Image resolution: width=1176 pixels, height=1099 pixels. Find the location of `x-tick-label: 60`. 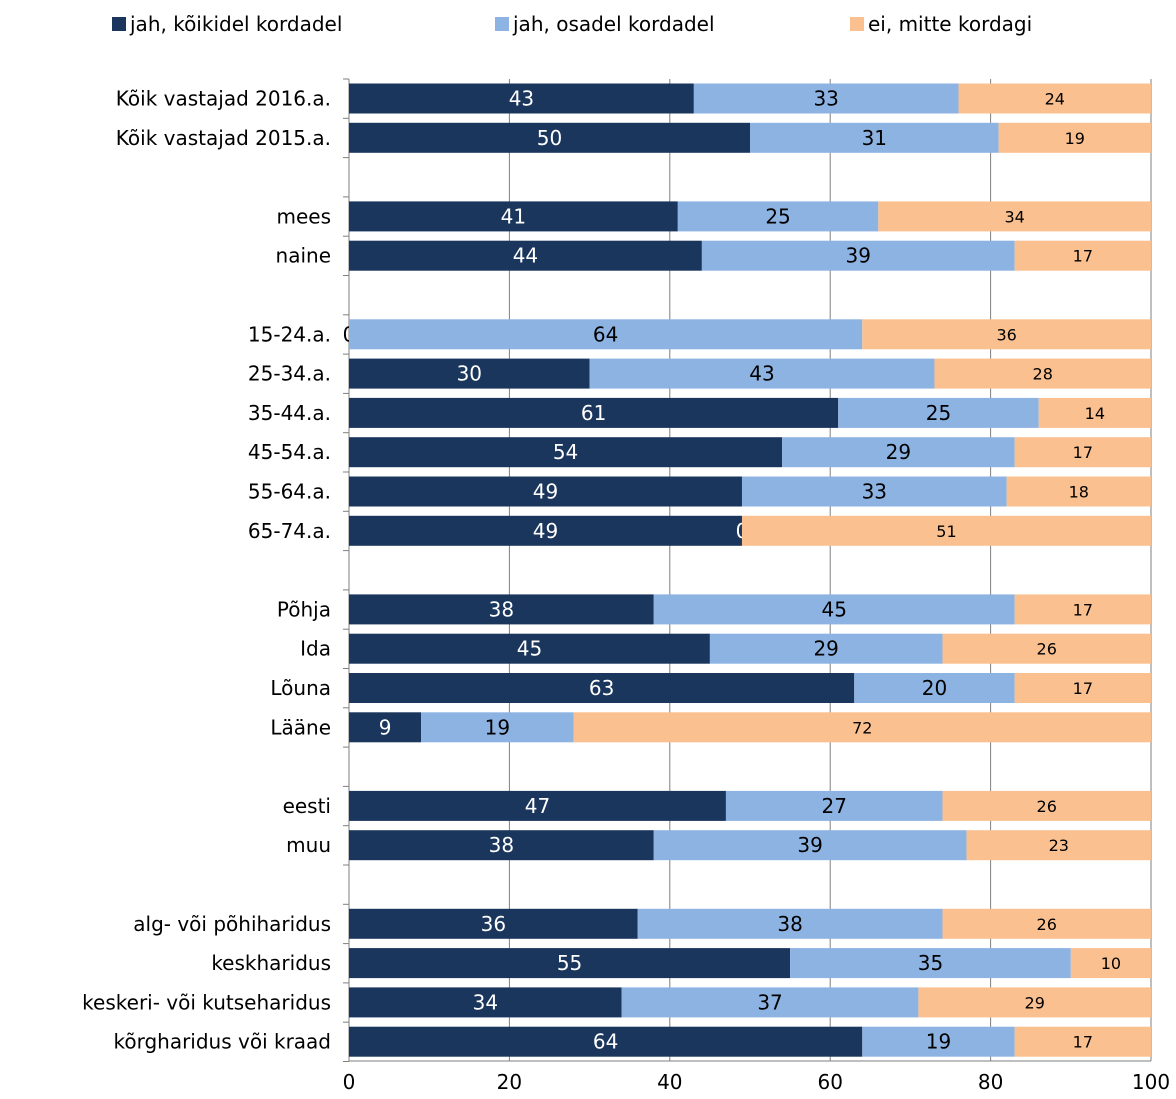

x-tick-label: 60 is located at coordinates (829, 1082).